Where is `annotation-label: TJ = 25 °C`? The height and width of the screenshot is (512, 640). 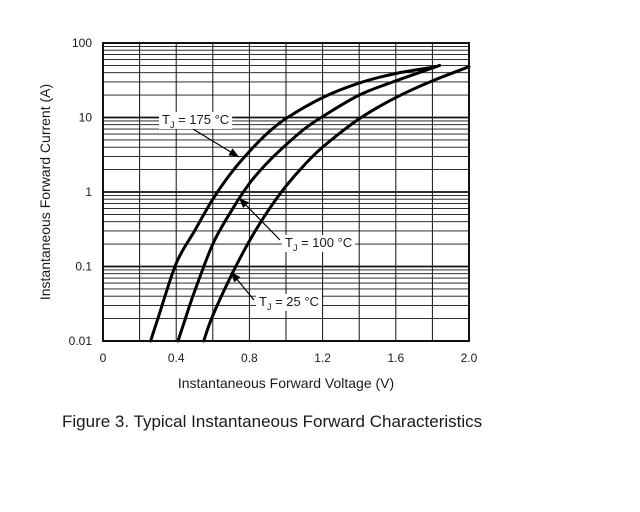
annotation-label: TJ = 25 °C is located at coordinates (289, 303).